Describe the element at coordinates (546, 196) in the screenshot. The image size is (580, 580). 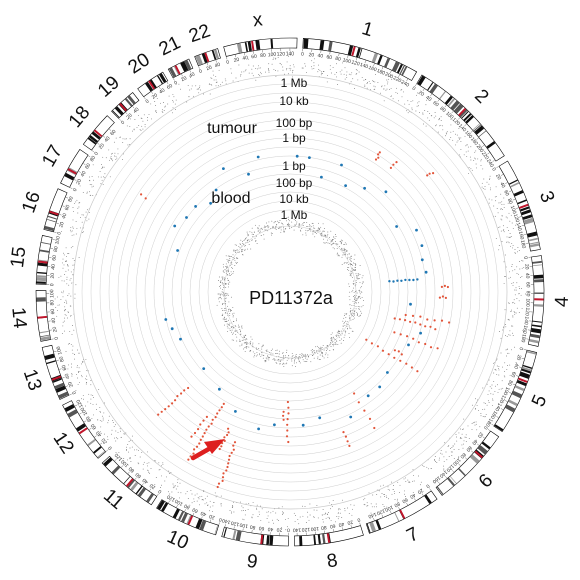
I see `chromosome-label-3: 3` at that location.